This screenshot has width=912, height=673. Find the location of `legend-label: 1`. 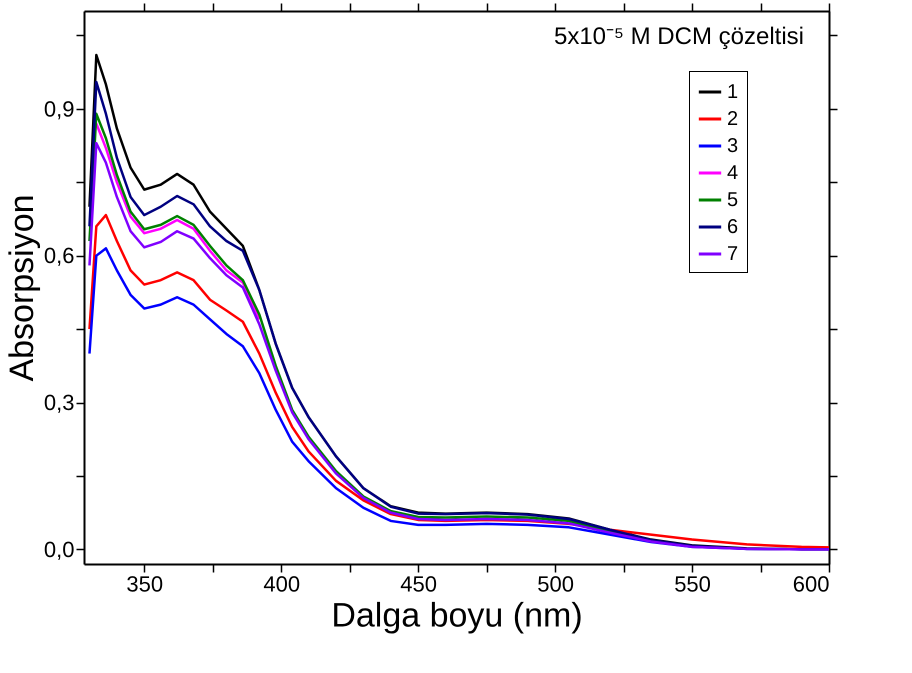

legend-label: 1 is located at coordinates (732, 92).